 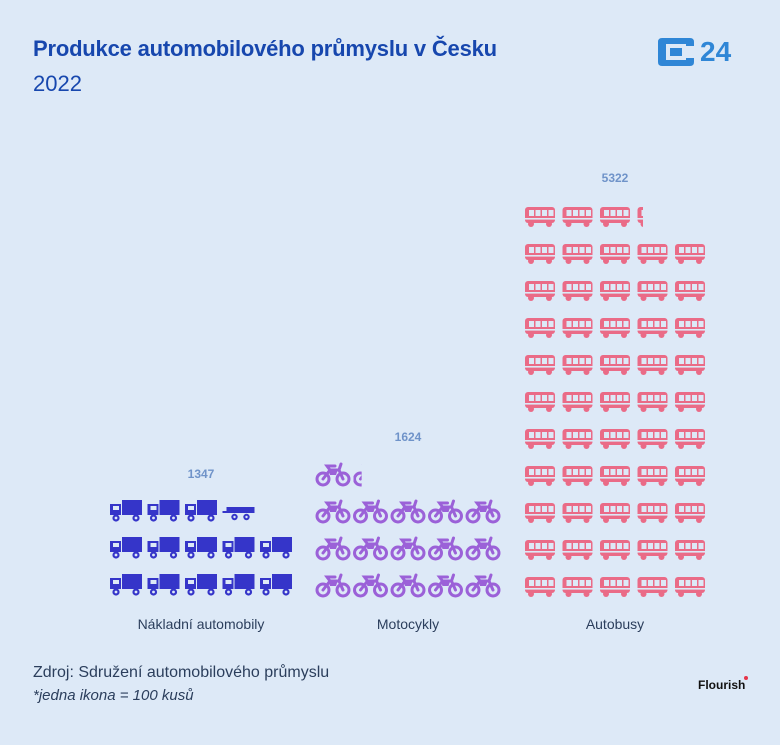 I want to click on value-label: 1347, so click(x=201, y=474).